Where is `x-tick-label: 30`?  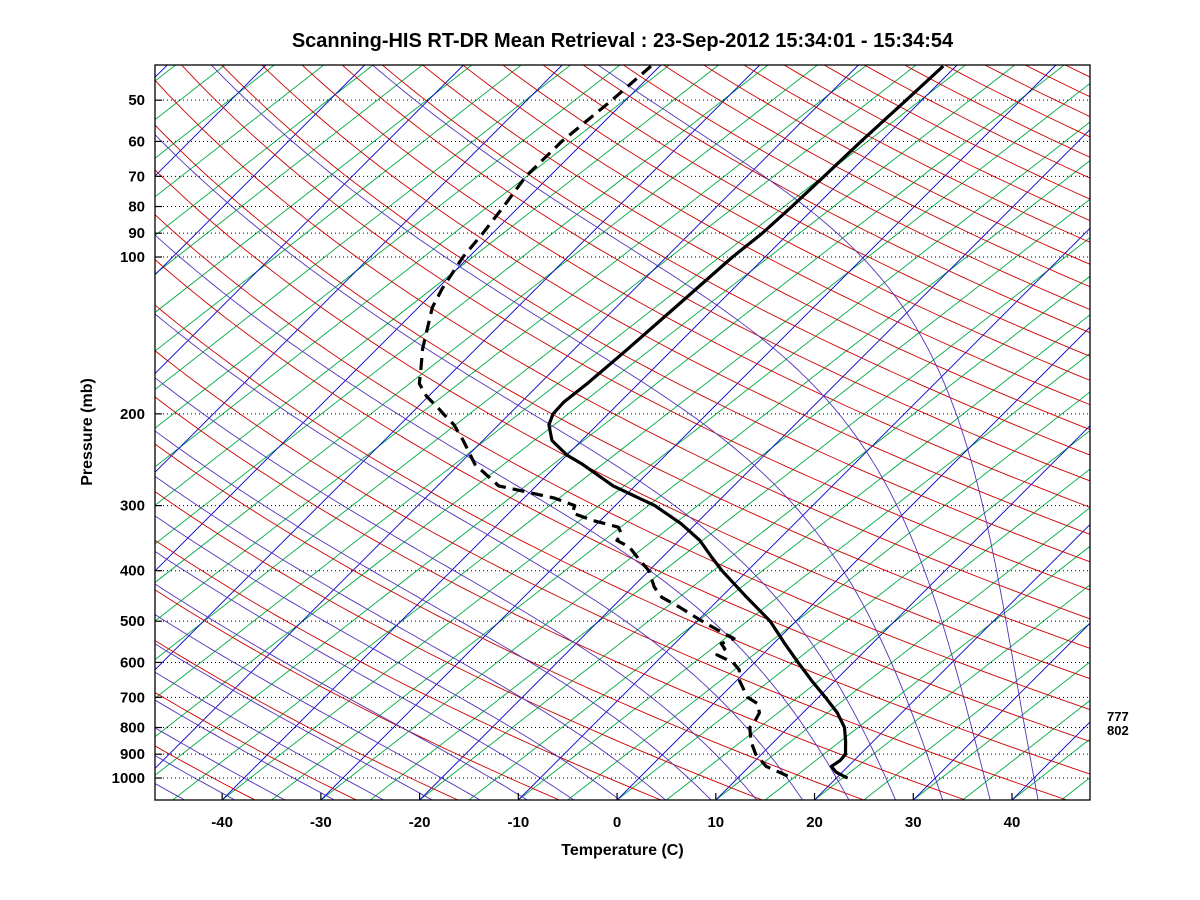
x-tick-label: 30 is located at coordinates (913, 822).